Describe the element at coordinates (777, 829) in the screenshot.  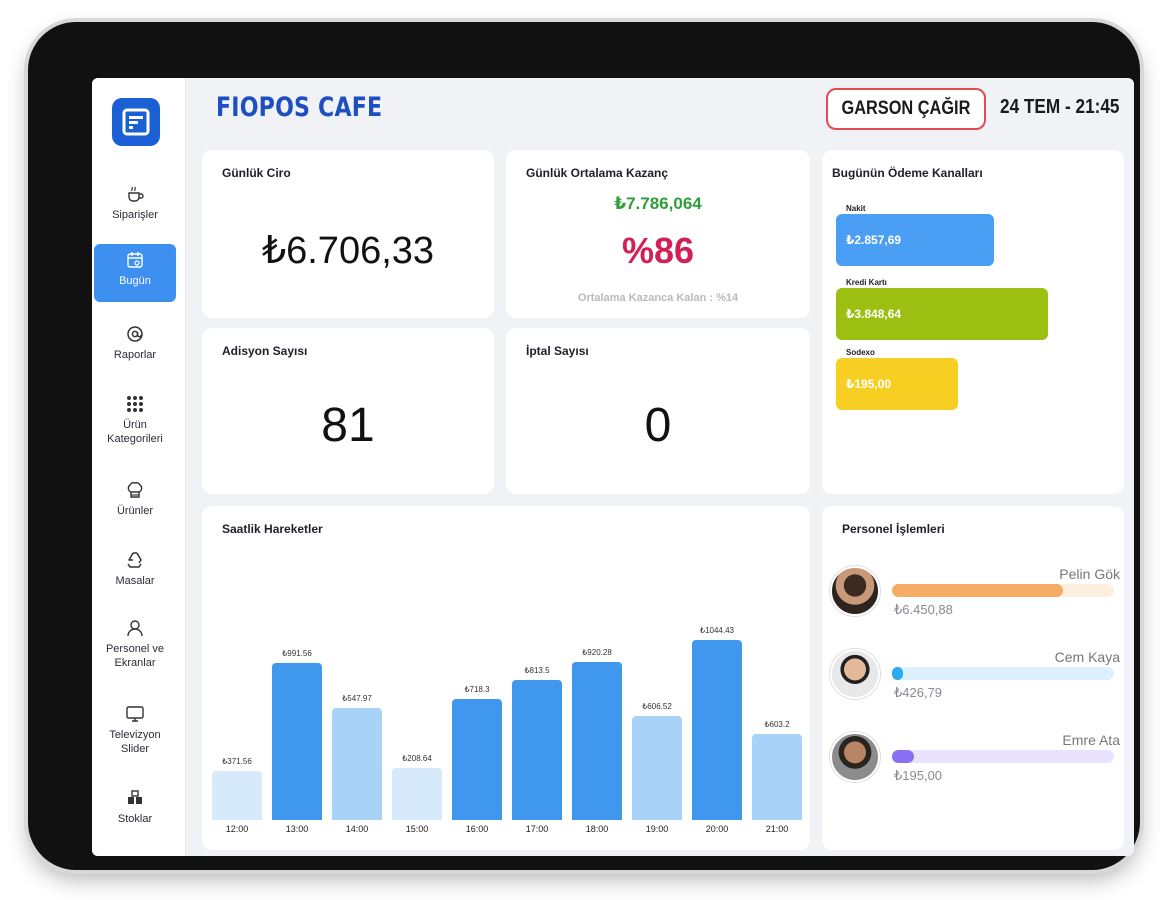
I see `chart-x-tick-label: 21:00` at that location.